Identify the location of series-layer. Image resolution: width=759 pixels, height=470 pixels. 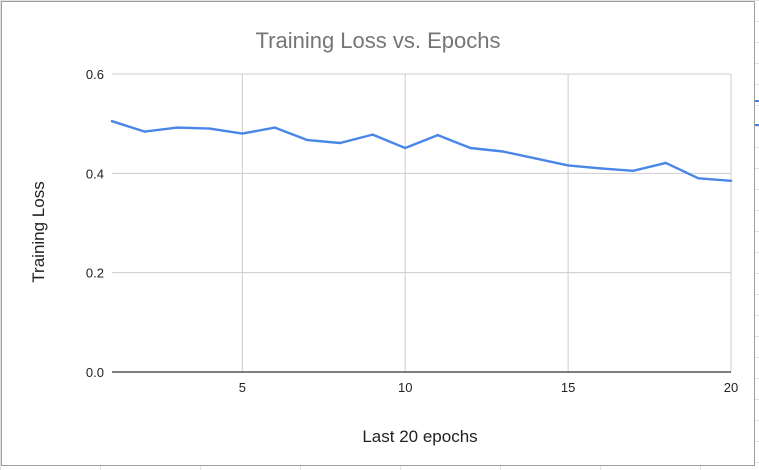
(421, 151).